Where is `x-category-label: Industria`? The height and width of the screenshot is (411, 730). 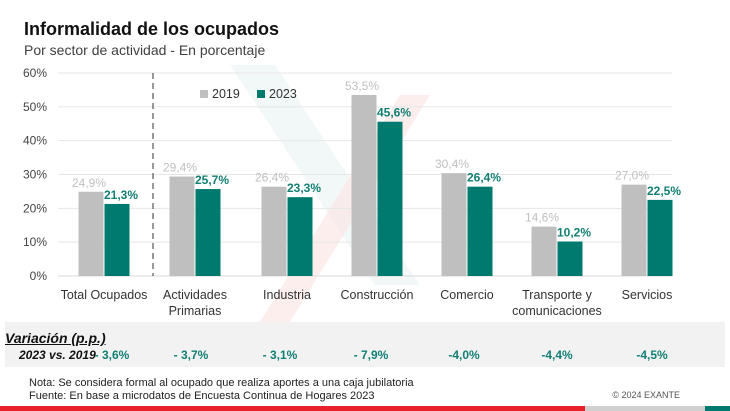 x-category-label: Industria is located at coordinates (287, 295).